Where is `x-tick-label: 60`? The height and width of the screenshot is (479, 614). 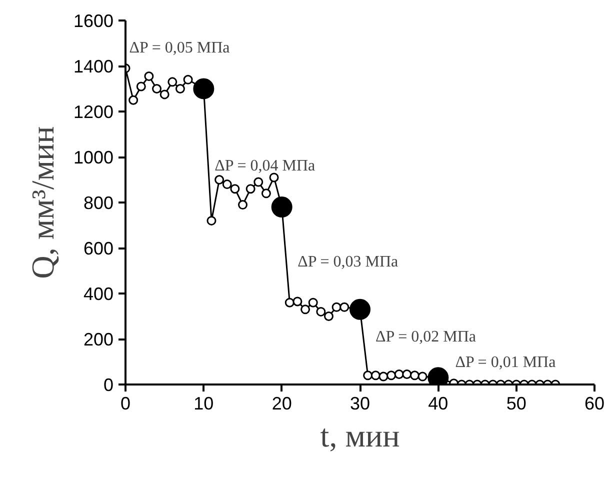
x-tick-label: 60 is located at coordinates (594, 404).